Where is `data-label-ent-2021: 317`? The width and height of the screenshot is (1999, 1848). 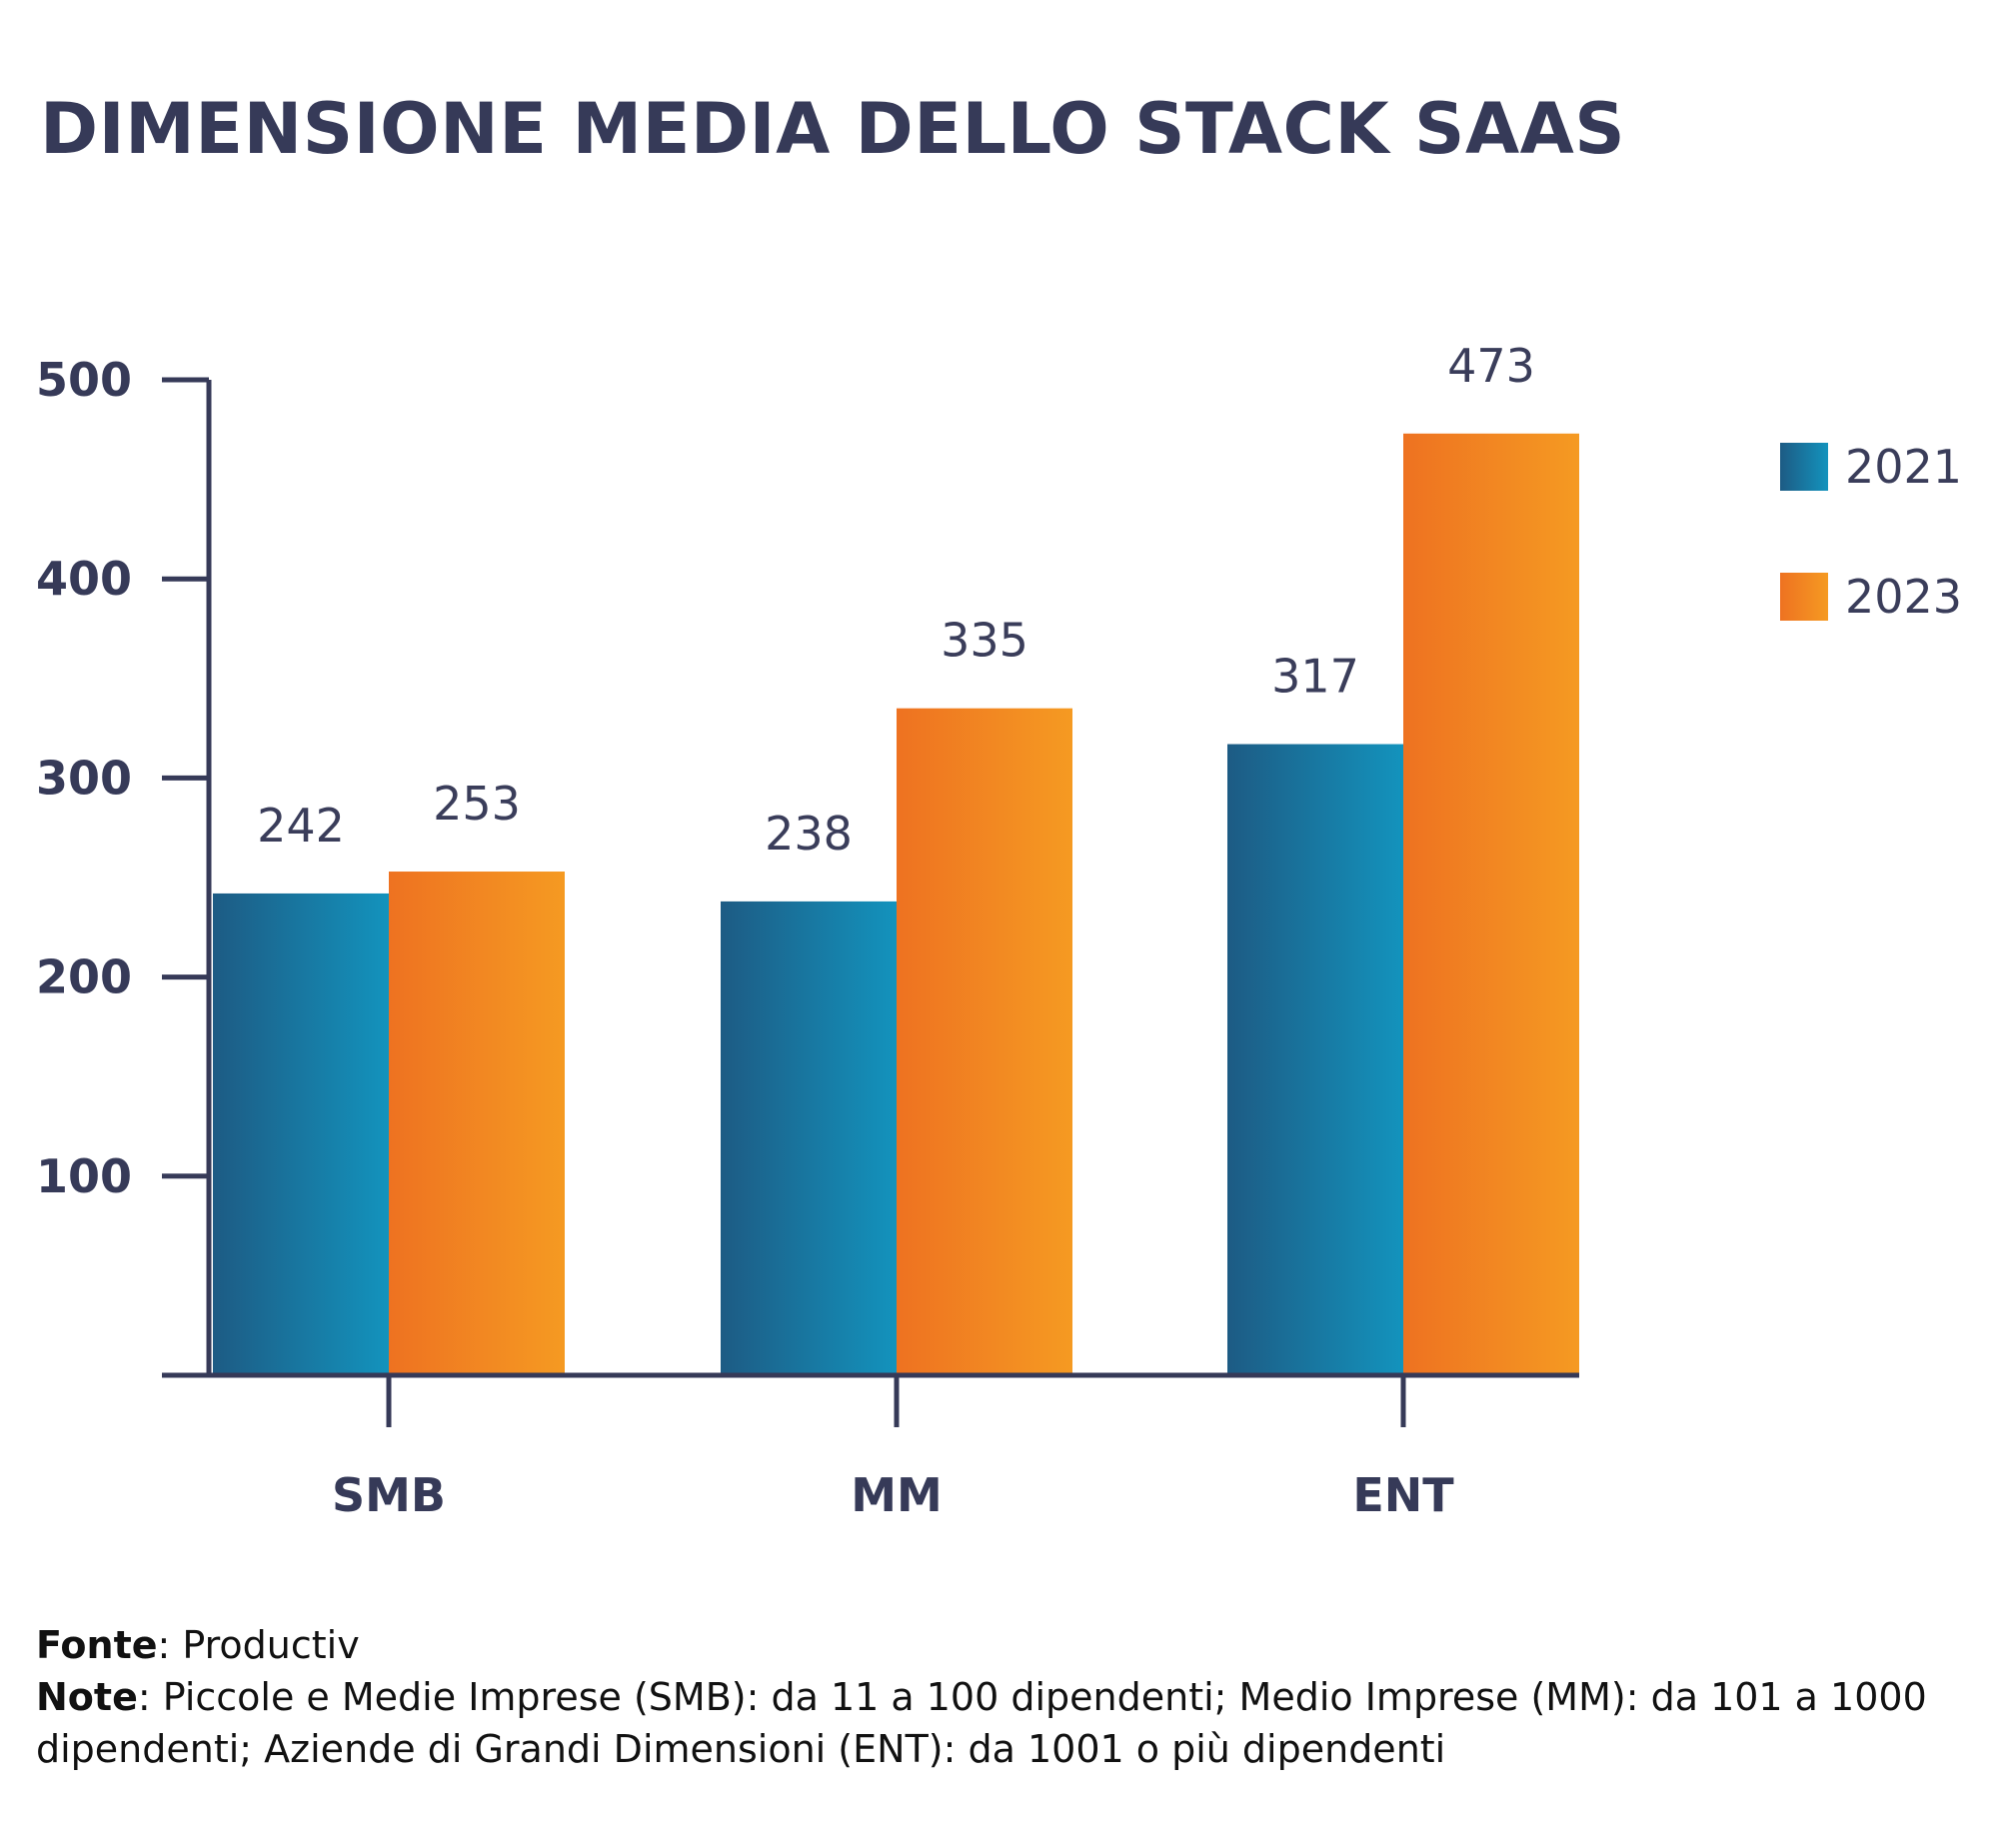
data-label-ent-2021: 317 is located at coordinates (1315, 677).